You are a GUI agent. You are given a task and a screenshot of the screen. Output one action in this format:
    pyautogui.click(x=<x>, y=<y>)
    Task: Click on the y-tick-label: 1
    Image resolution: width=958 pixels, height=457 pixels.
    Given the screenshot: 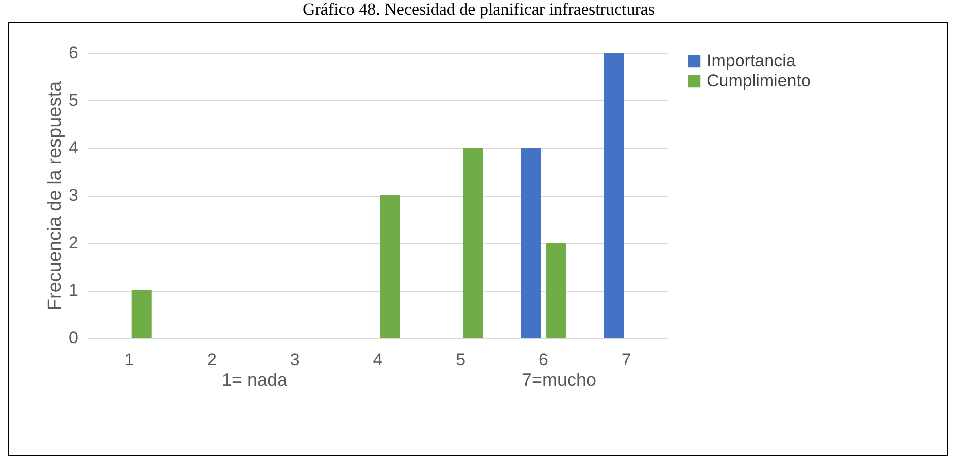 What is the action you would take?
    pyautogui.click(x=73, y=290)
    